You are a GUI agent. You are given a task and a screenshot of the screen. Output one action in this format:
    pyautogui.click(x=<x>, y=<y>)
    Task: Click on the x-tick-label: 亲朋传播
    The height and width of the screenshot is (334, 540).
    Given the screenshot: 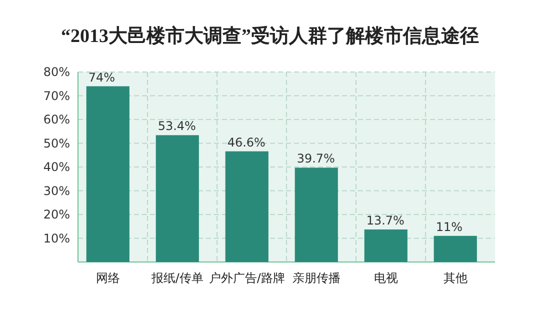 What is the action you would take?
    pyautogui.click(x=316, y=278)
    